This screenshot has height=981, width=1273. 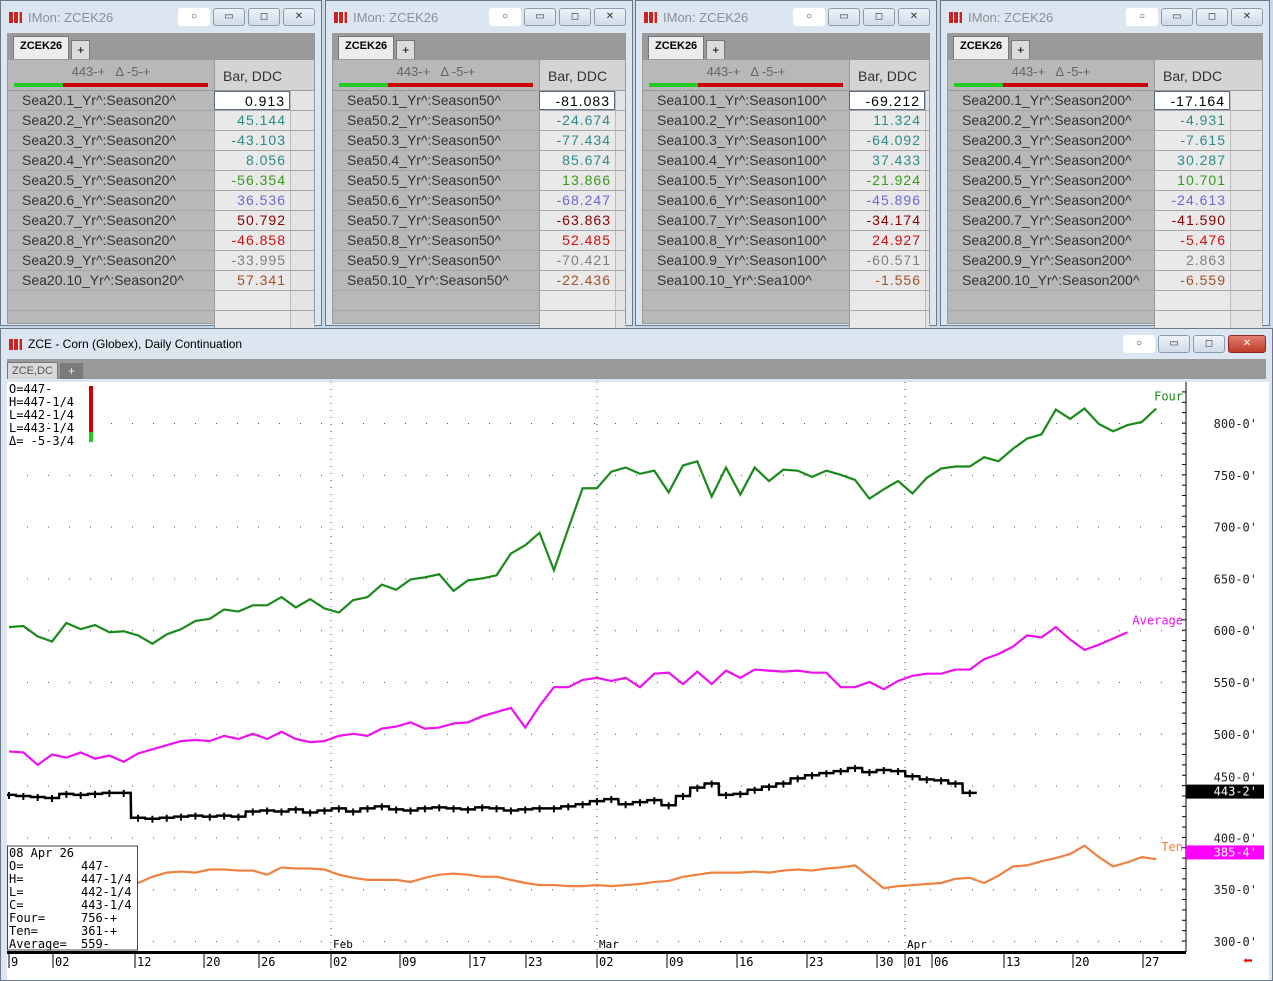 What do you see at coordinates (479, 141) in the screenshot?
I see `table-row: Sea50.3_Yr^:Season50^ -77.434` at bounding box center [479, 141].